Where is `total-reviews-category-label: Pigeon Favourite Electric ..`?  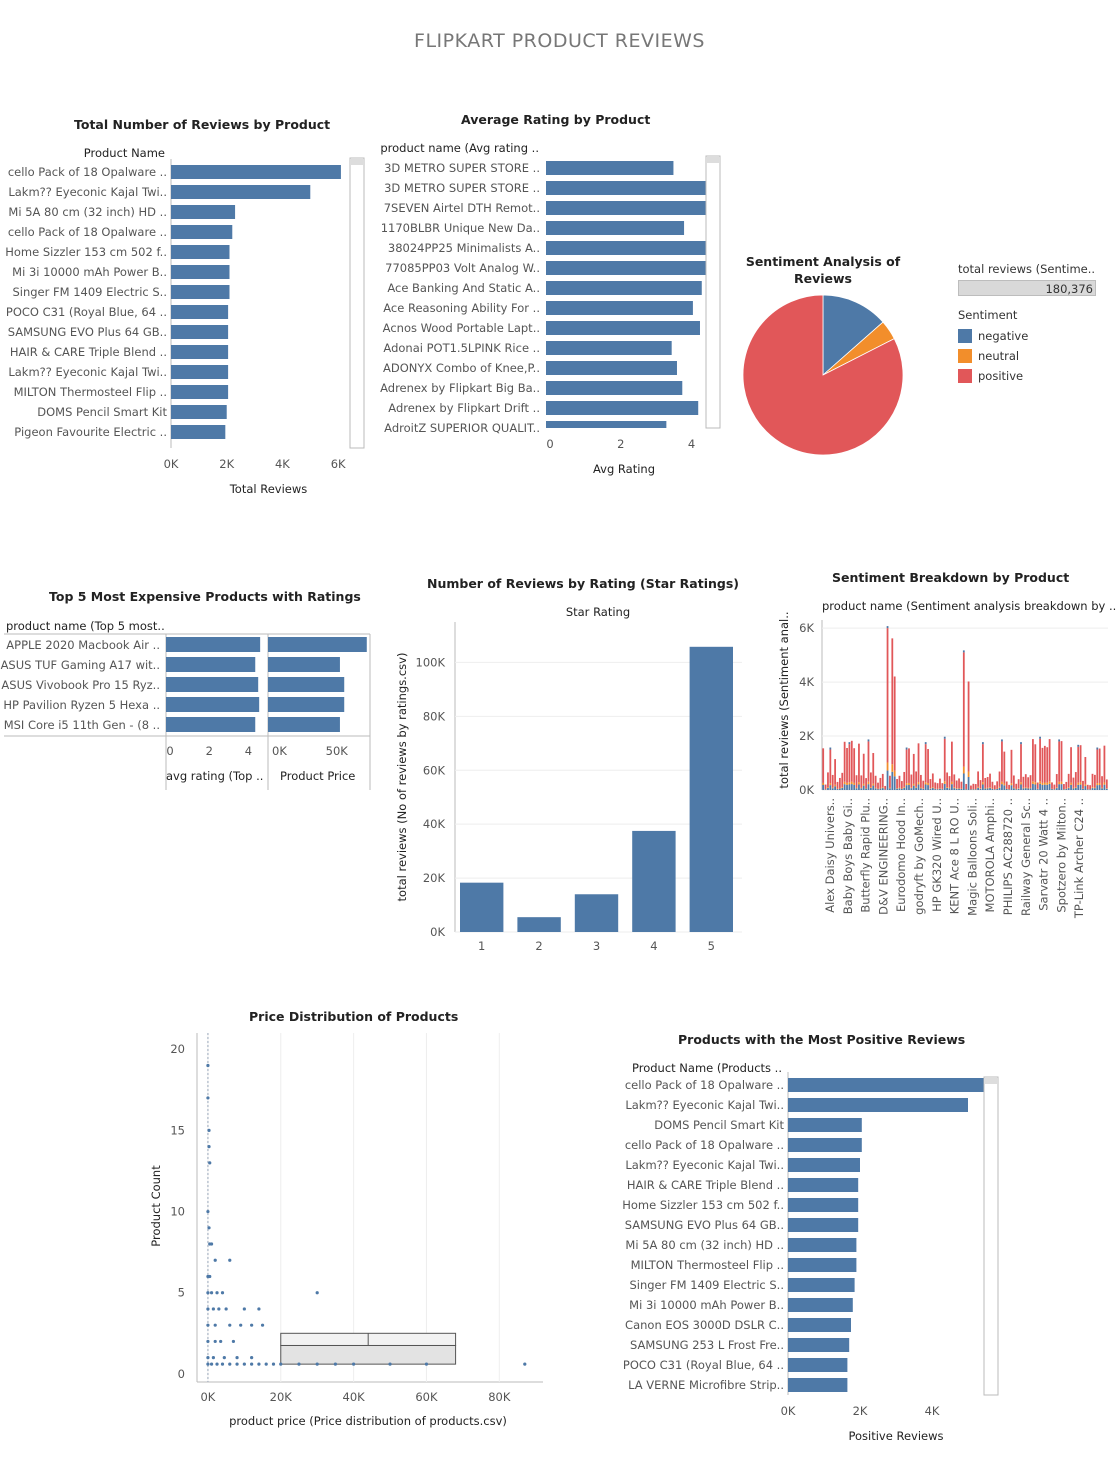 total-reviews-category-label: Pigeon Favourite Electric .. is located at coordinates (90, 432).